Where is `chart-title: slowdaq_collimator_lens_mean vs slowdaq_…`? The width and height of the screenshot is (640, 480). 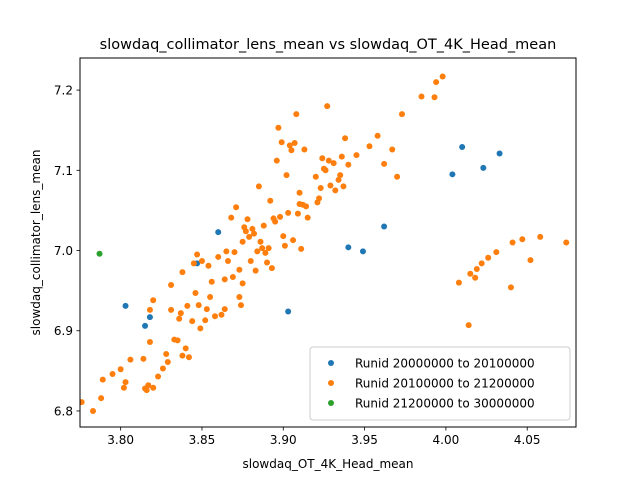 chart-title: slowdaq_collimator_lens_mean vs slowdaq_… is located at coordinates (328, 45).